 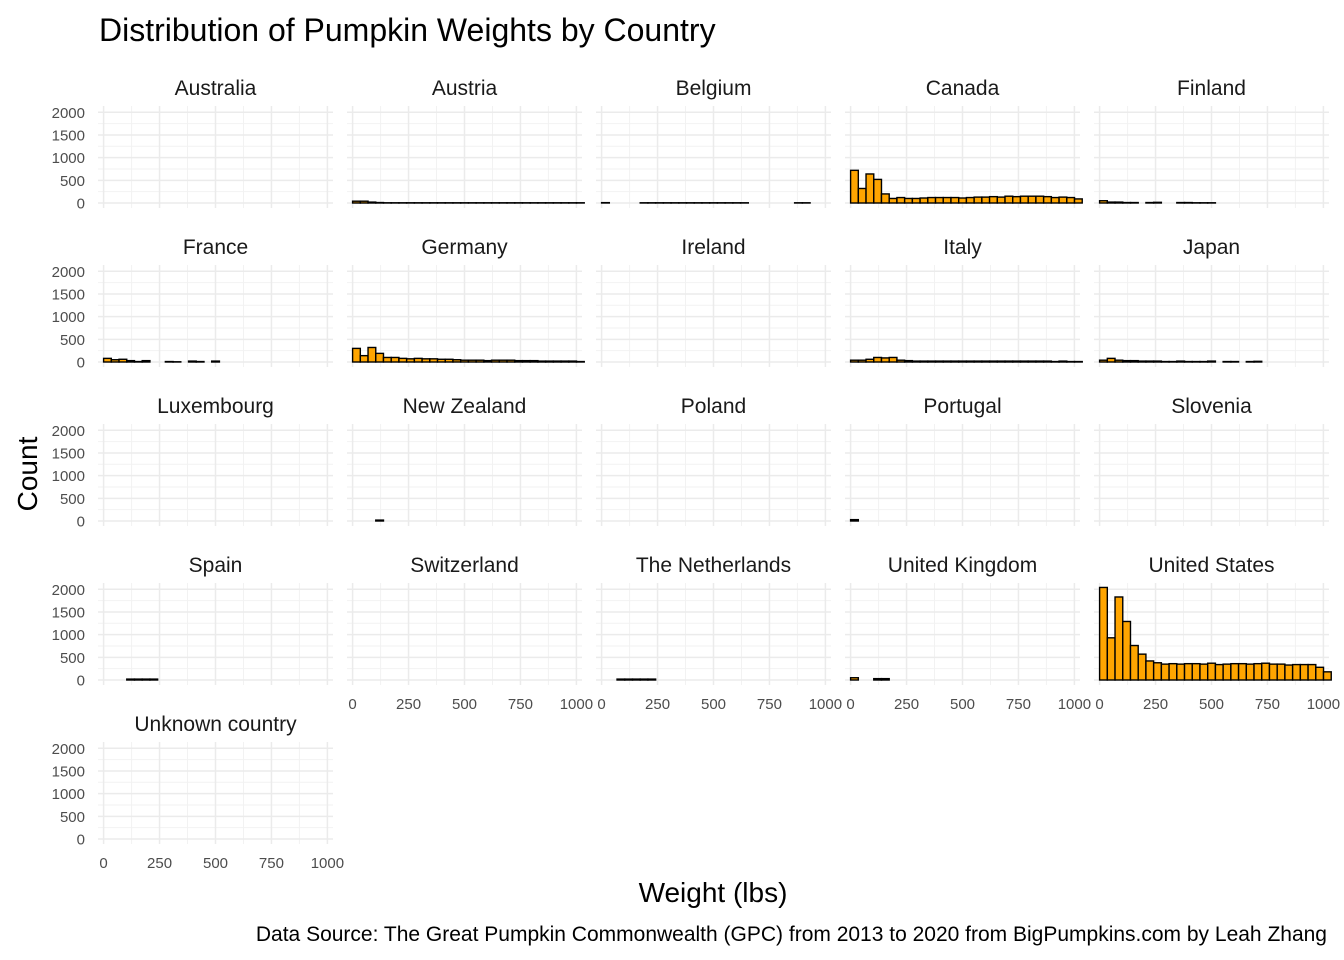 What do you see at coordinates (964, 301) in the screenshot?
I see `facet-italy: Italy` at bounding box center [964, 301].